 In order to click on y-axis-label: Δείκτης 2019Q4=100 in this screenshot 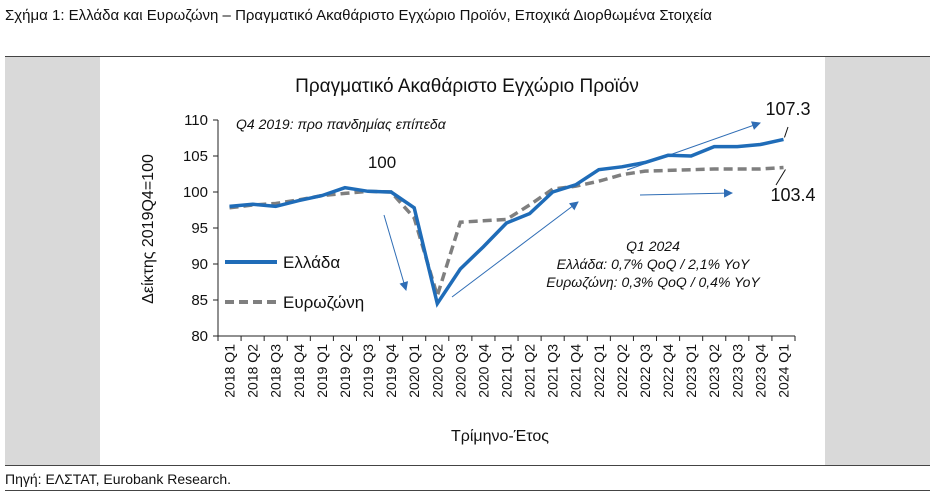, I will do `click(148, 229)`.